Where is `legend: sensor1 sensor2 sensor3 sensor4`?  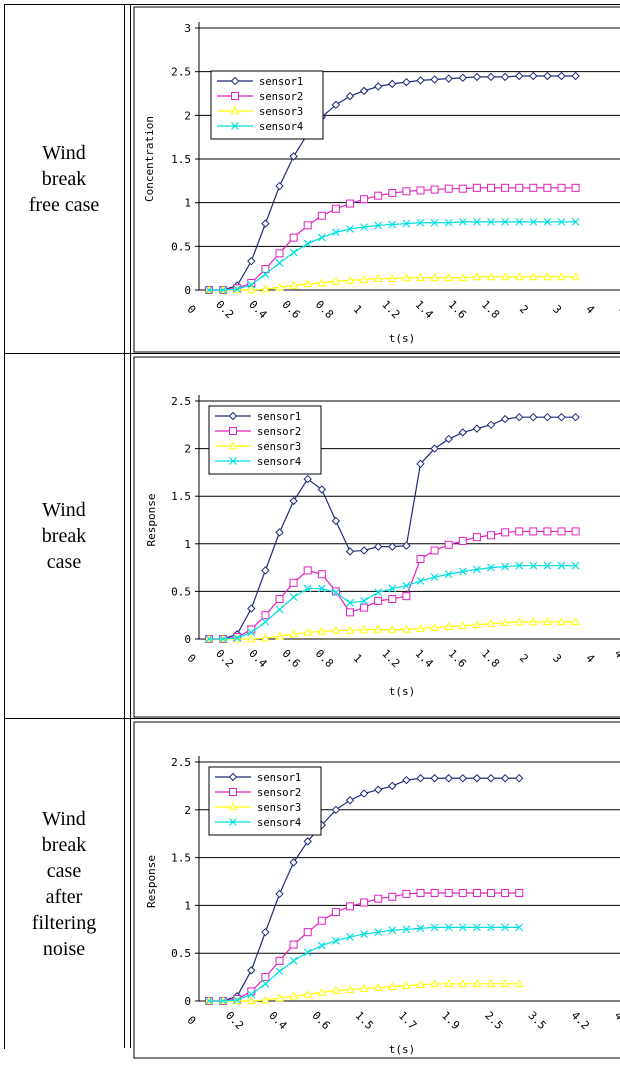
legend: sensor1 sensor2 sensor3 sensor4 is located at coordinates (265, 801).